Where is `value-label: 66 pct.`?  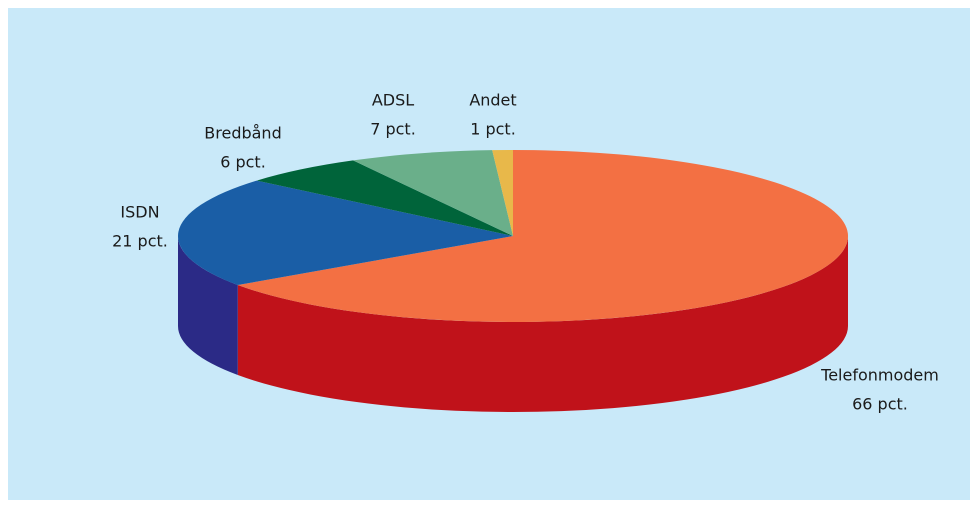 value-label: 66 pct. is located at coordinates (880, 404).